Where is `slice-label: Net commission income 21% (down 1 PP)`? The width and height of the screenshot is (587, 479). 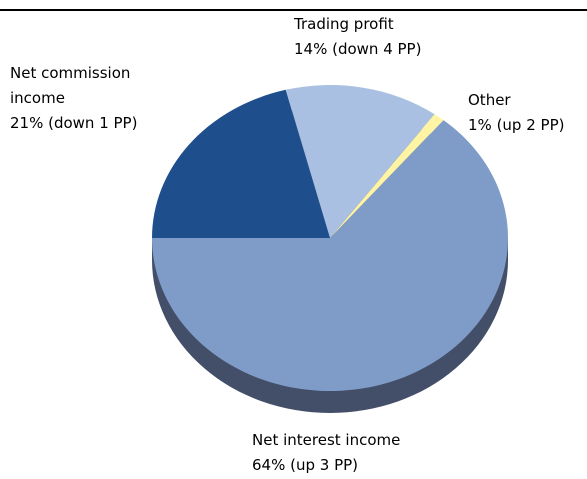 slice-label: Net commission income 21% (down 1 PP) is located at coordinates (80, 98).